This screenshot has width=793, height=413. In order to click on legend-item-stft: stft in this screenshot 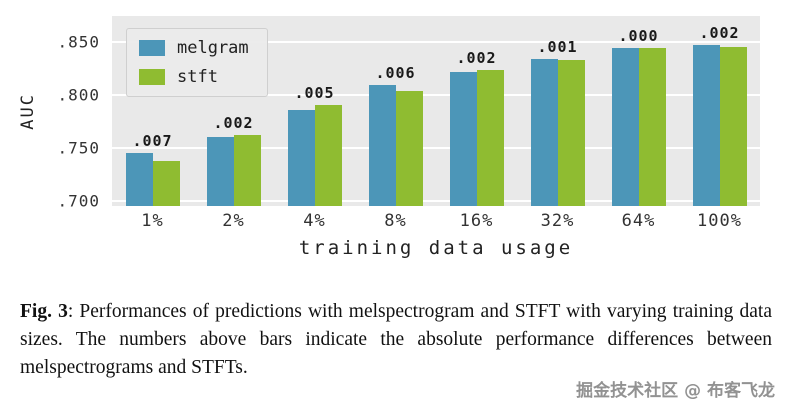, I will do `click(194, 77)`.